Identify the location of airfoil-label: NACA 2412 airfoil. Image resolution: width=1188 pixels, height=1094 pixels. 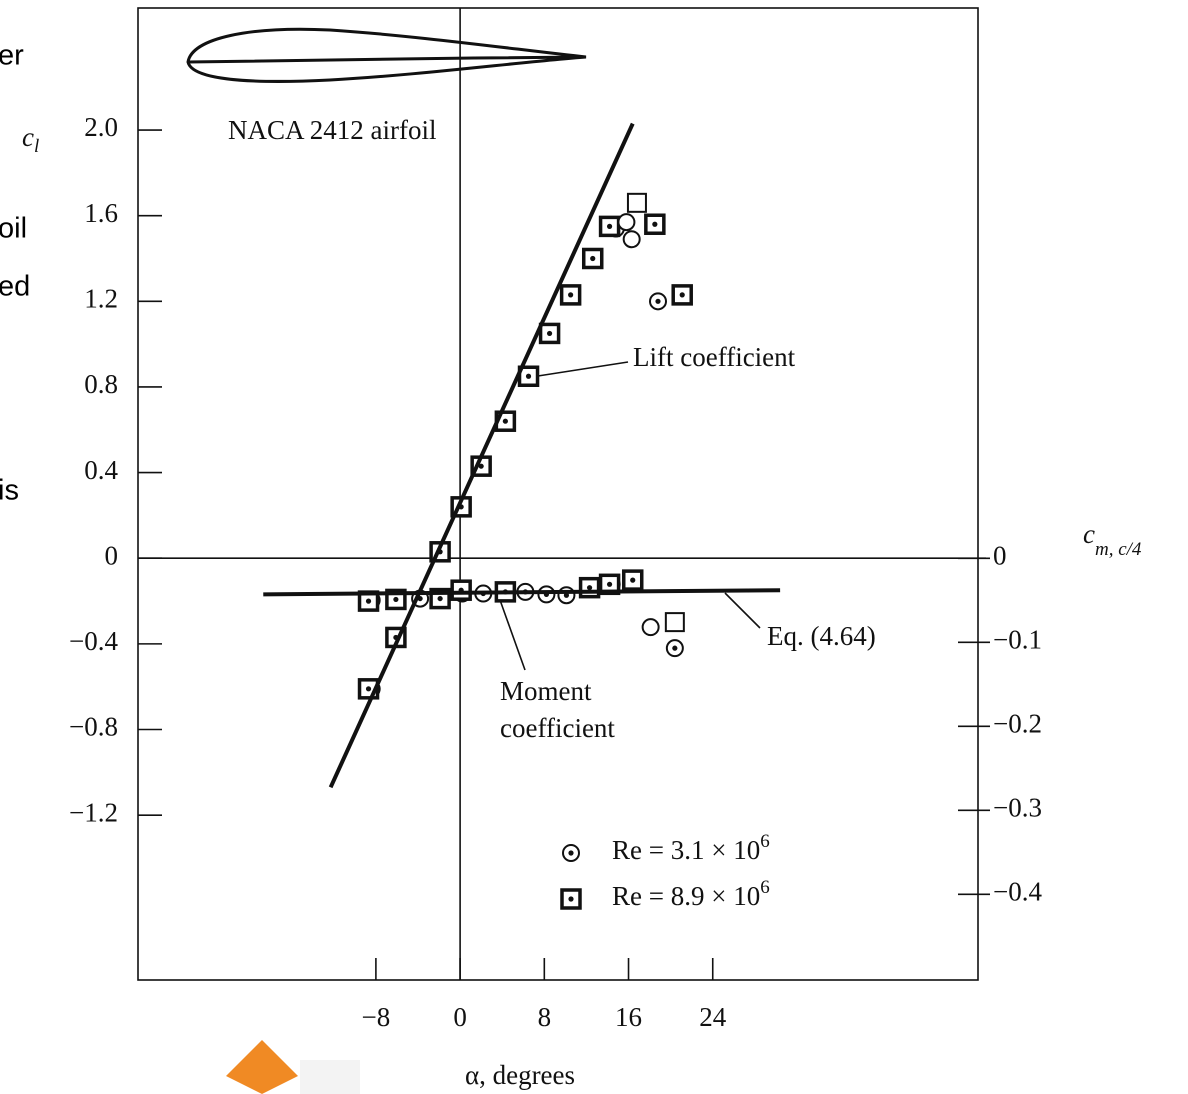
(332, 130).